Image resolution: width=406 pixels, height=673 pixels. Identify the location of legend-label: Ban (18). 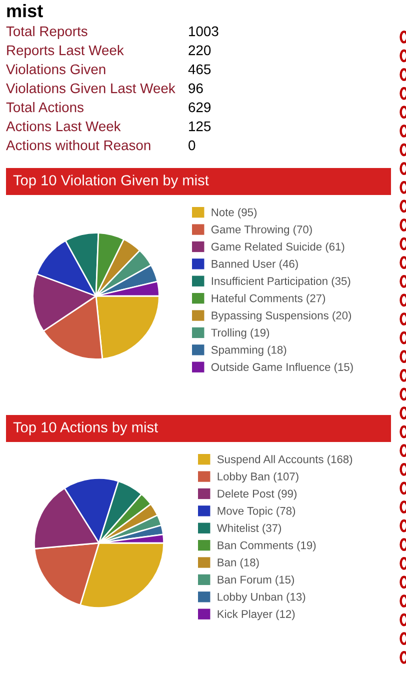
(238, 563).